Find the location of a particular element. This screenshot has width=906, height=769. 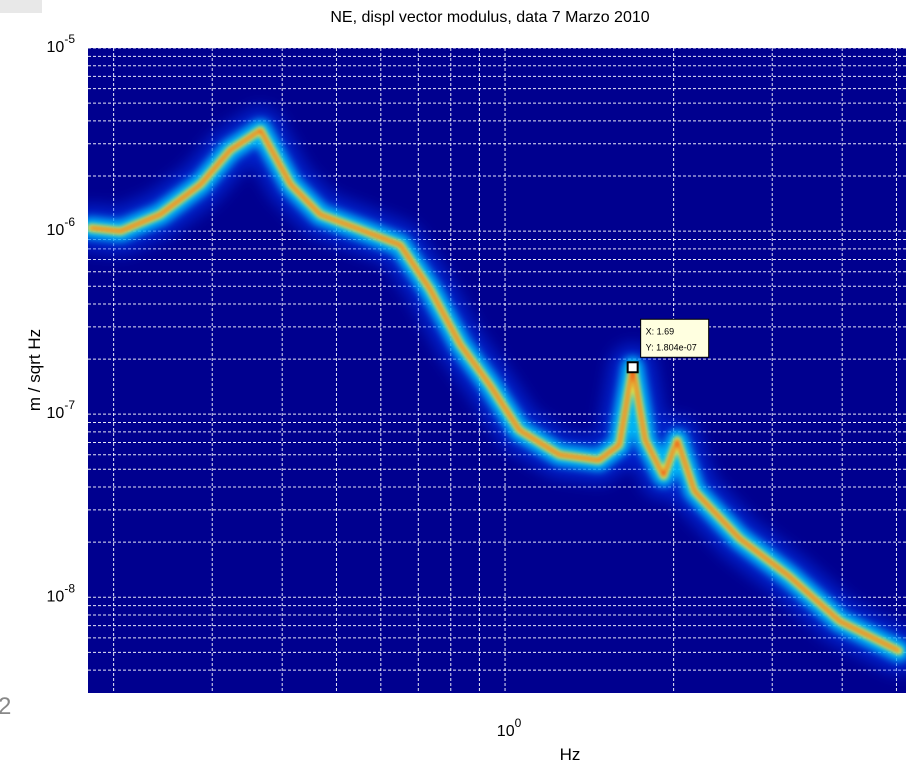

corner-box is located at coordinates (21, 6).